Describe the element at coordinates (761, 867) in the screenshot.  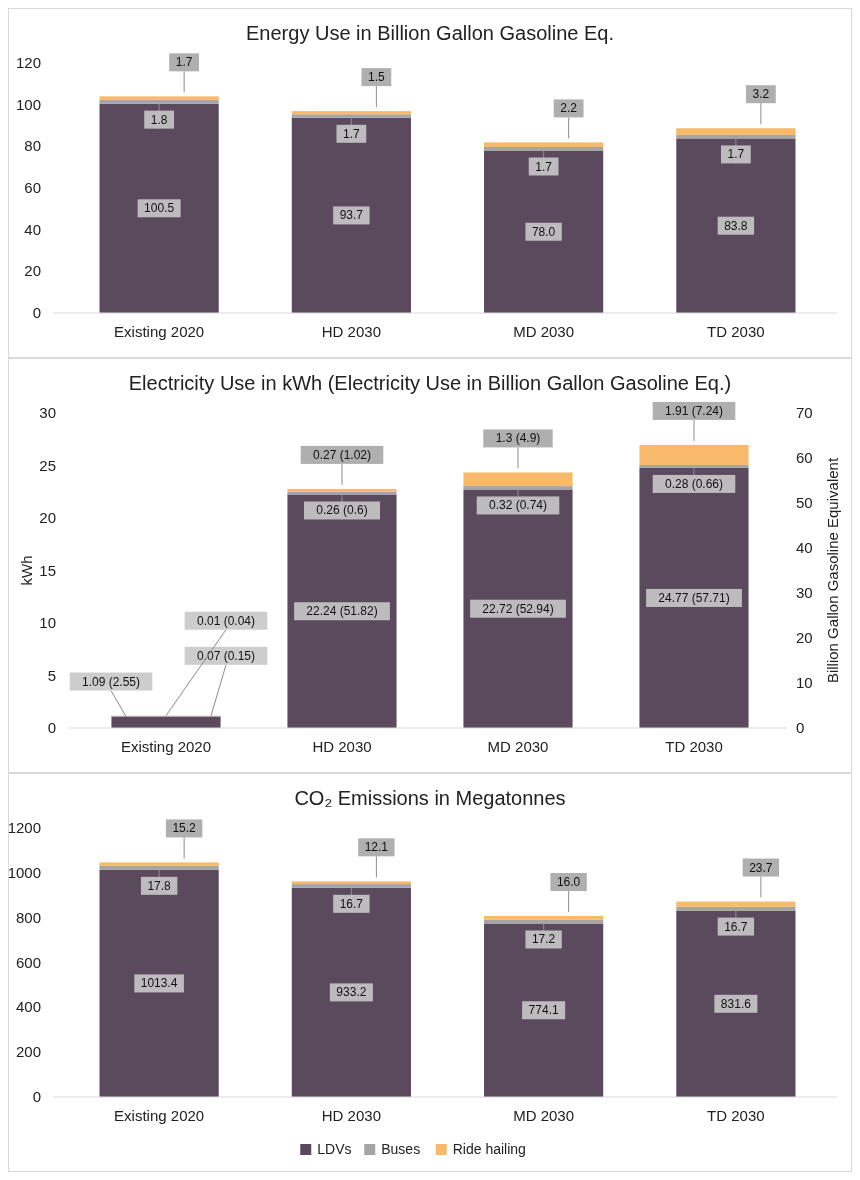
I see `data-label: 23.7` at that location.